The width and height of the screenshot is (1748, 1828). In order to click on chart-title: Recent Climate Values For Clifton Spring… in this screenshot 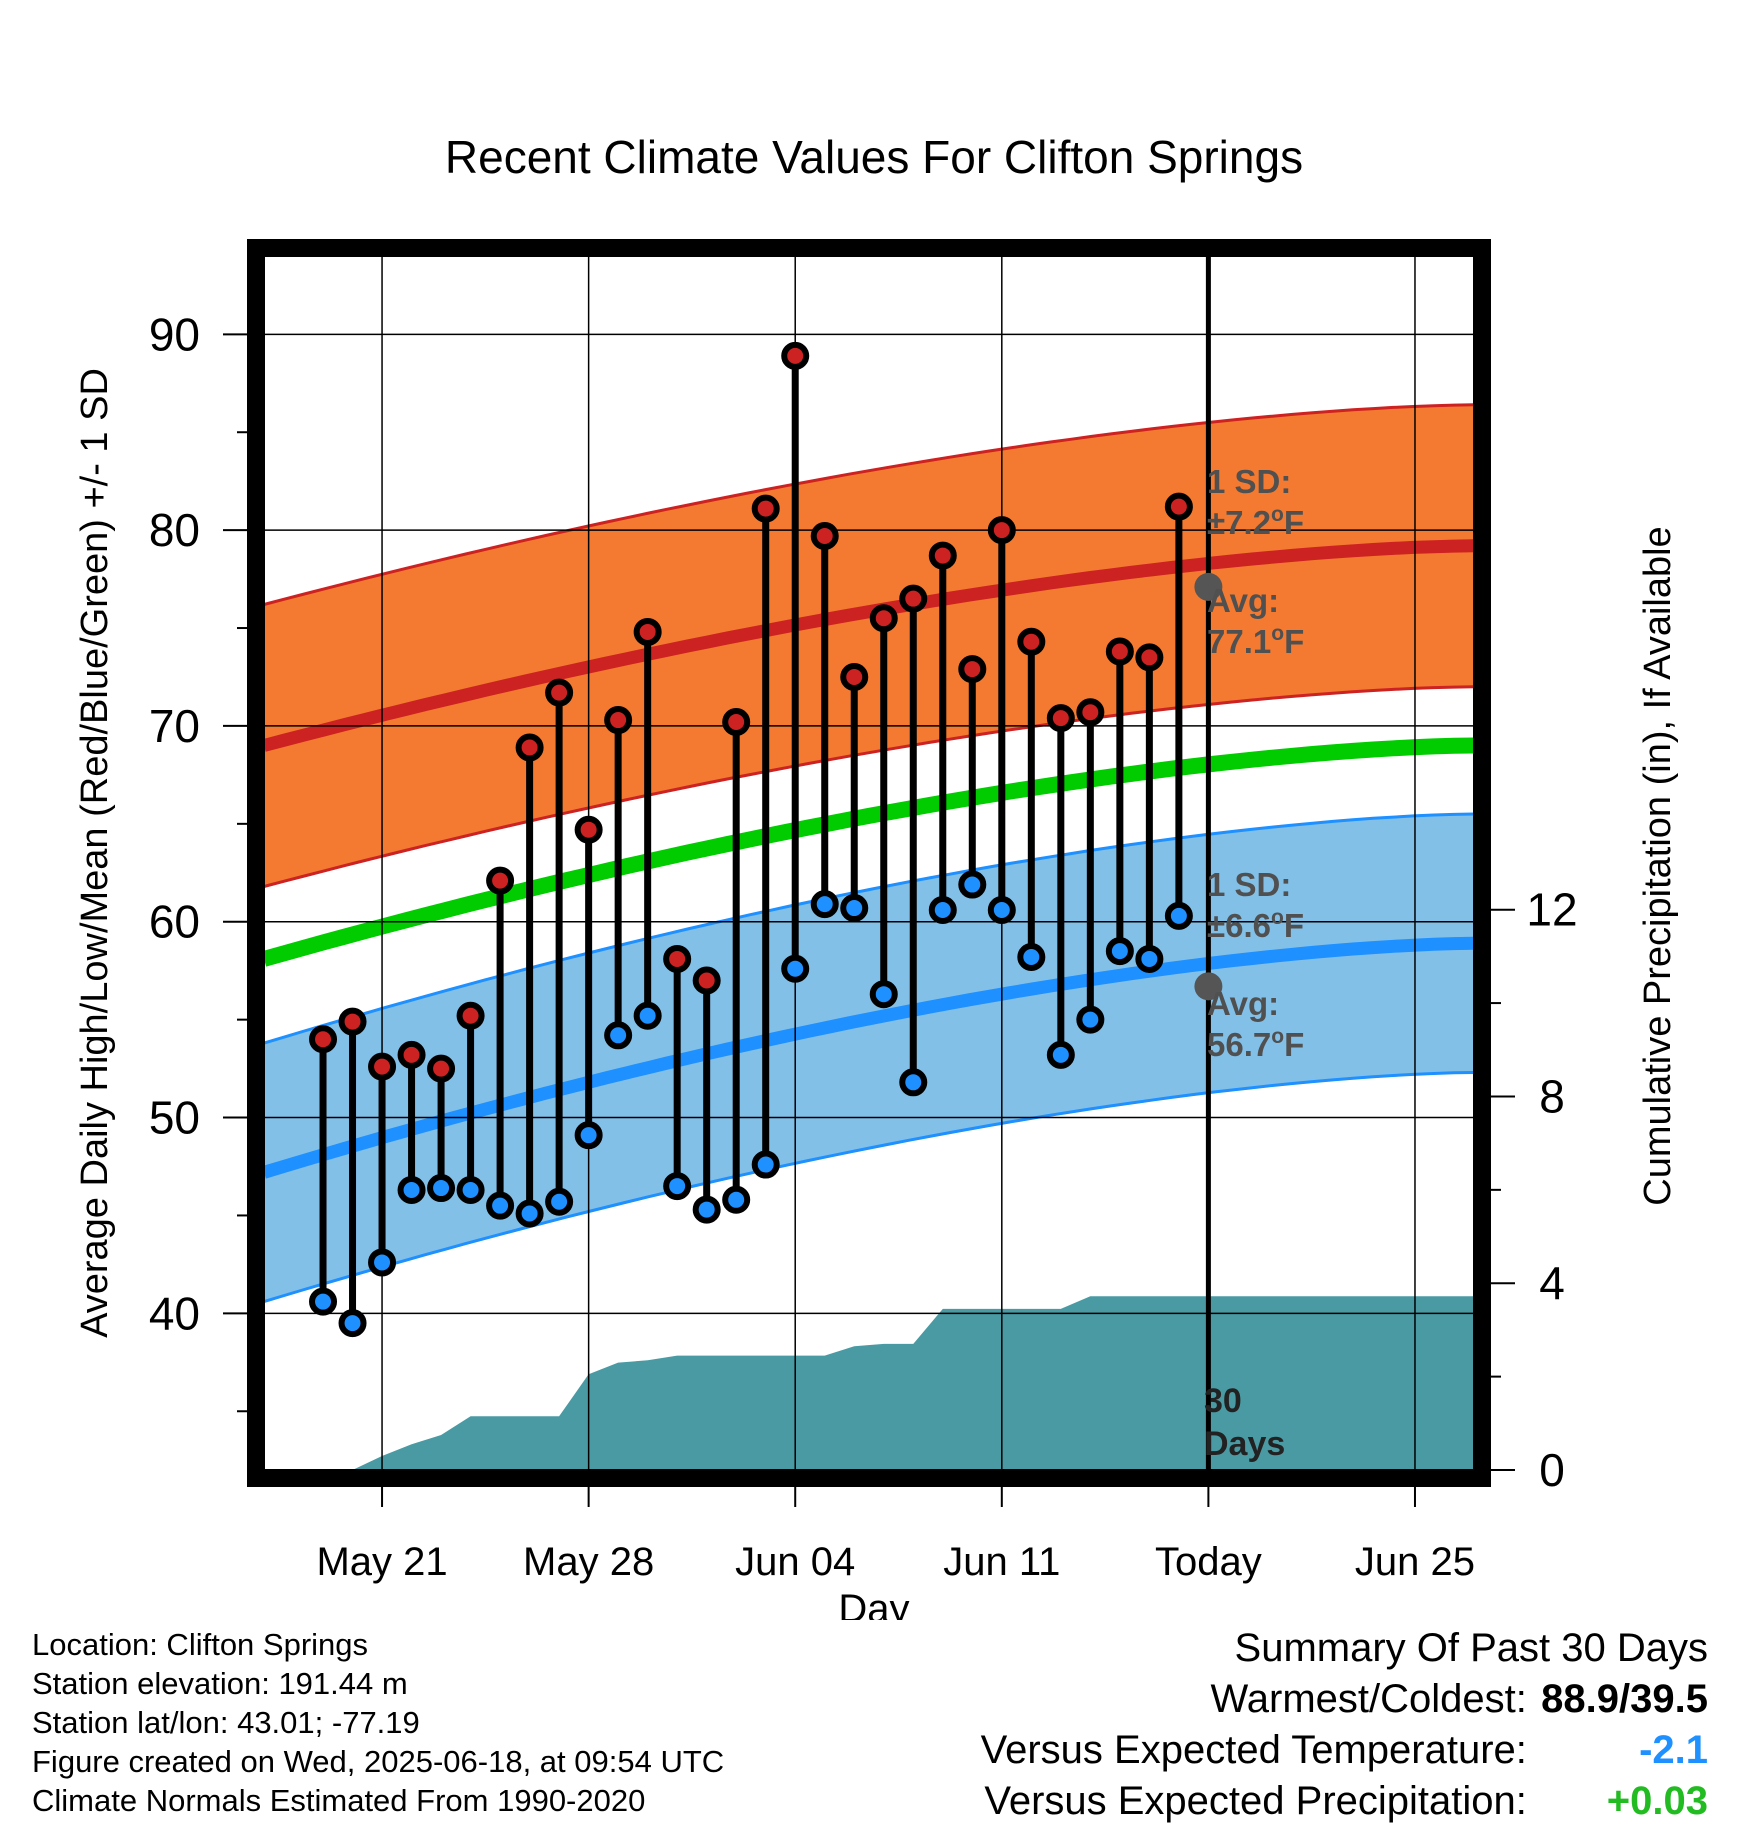, I will do `click(874, 157)`.